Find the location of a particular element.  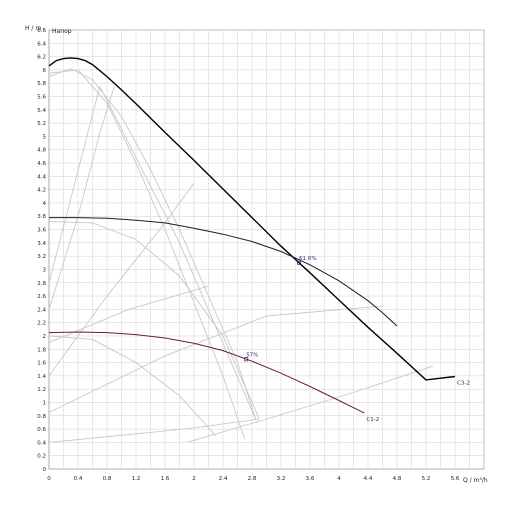

x-tick-label: 5.6 is located at coordinates (455, 479).